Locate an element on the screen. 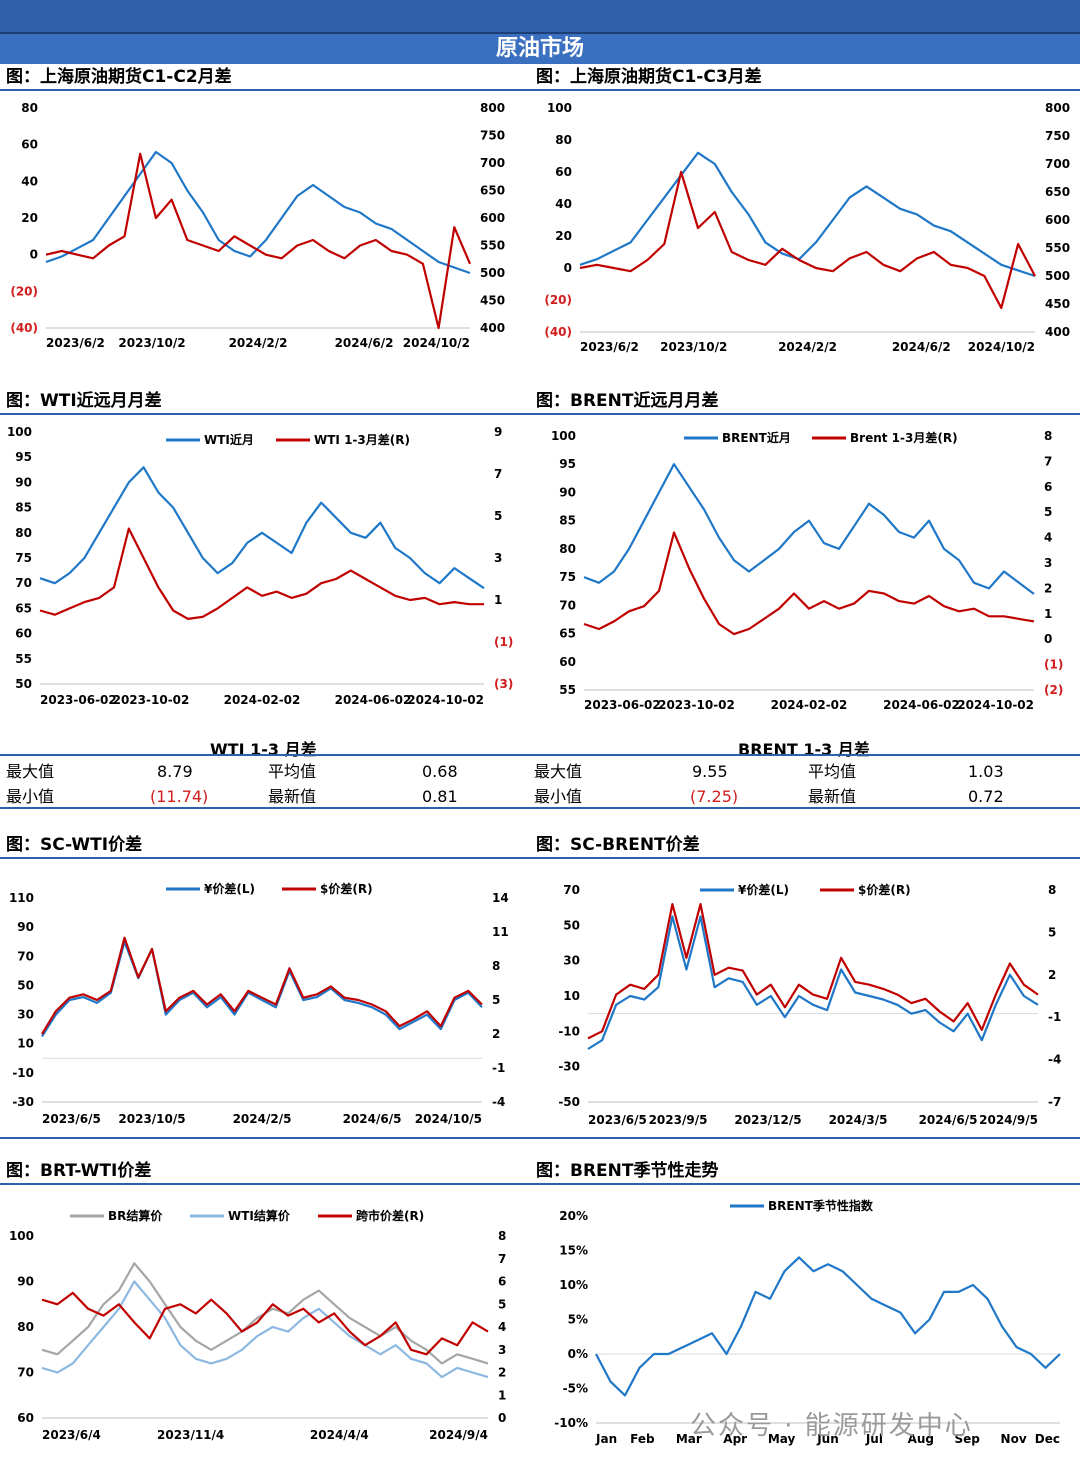 This screenshot has width=1080, height=1466. y-left-tick-label: 20 is located at coordinates (29, 218).